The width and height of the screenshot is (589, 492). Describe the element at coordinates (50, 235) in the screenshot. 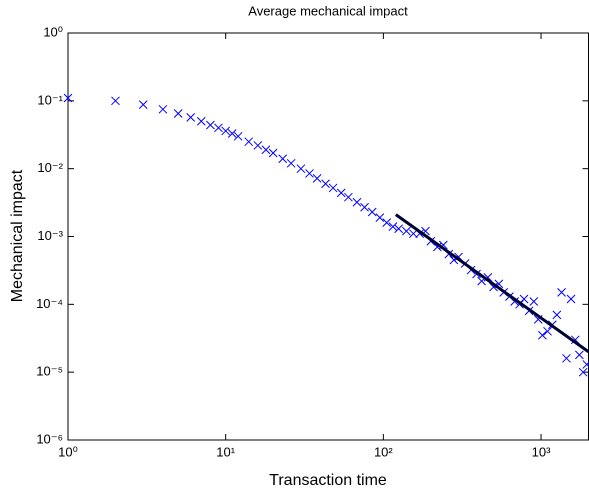

I see `y-tick-label: 10⁻³` at that location.